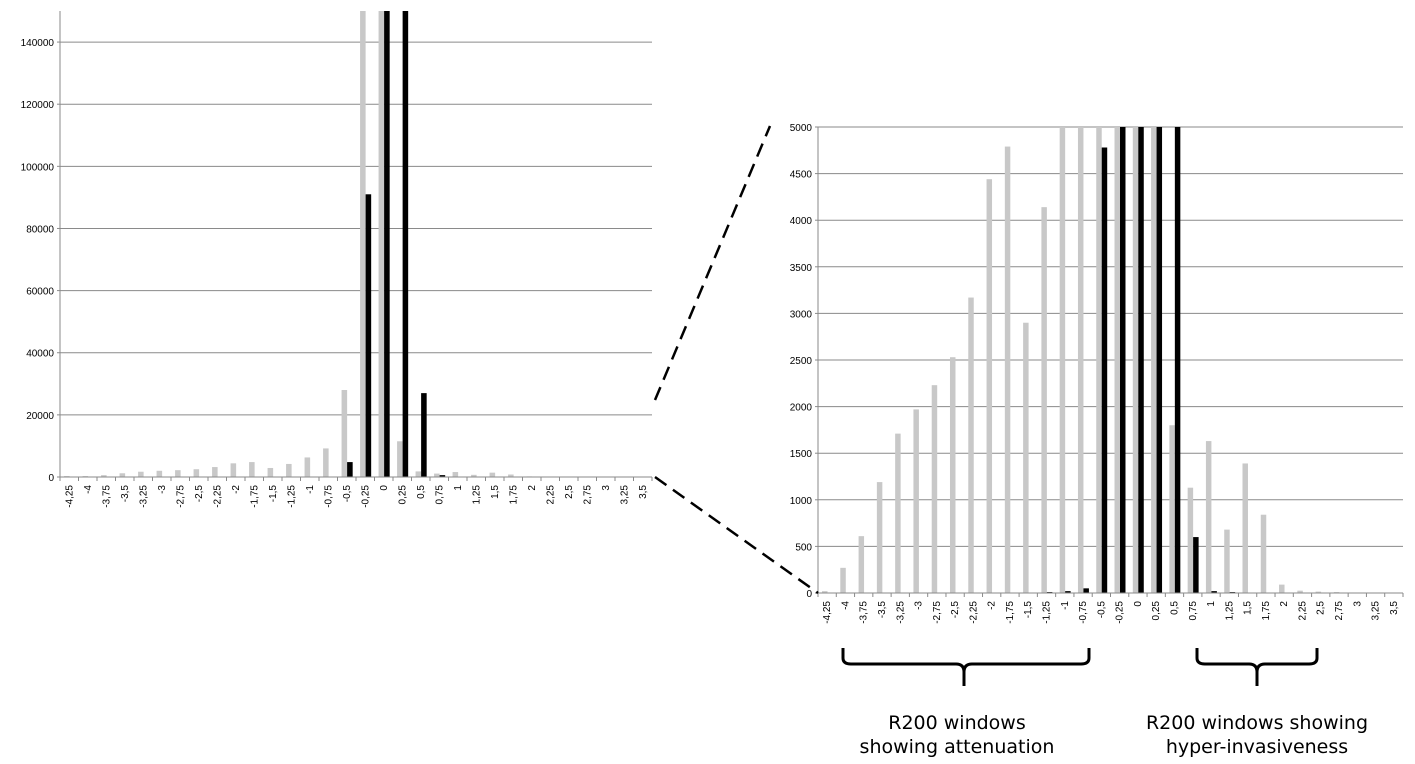 The width and height of the screenshot is (1415, 764). I want to click on x-tick-label: -0,5, so click(1101, 610).